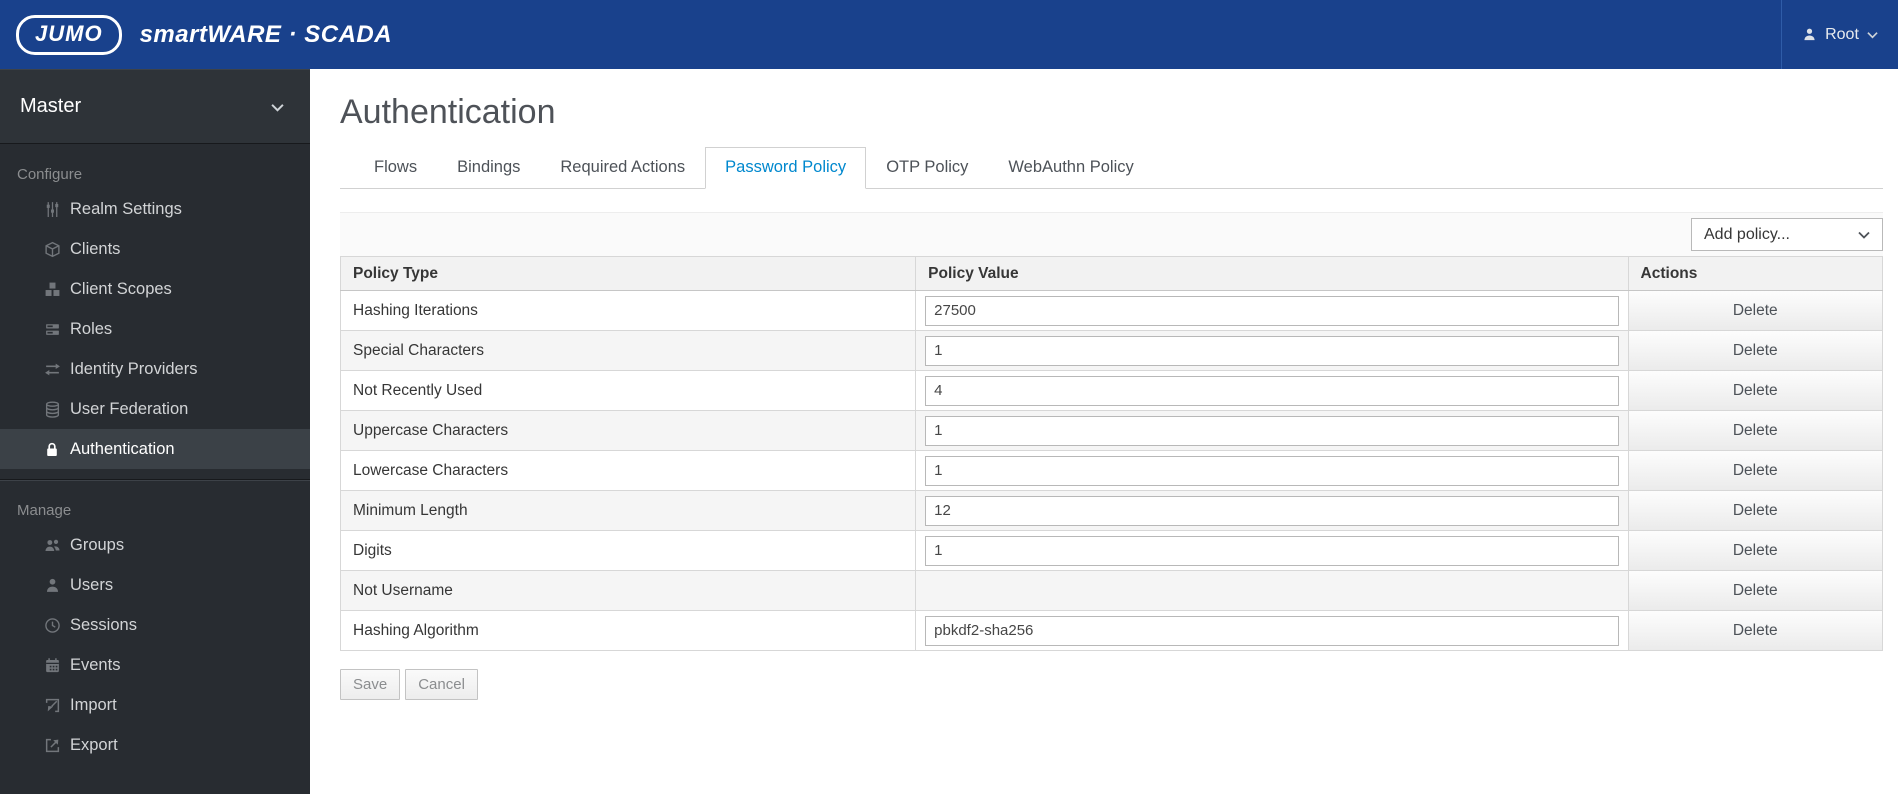 Image resolution: width=1898 pixels, height=794 pixels. Describe the element at coordinates (155, 409) in the screenshot. I see `sidebar-item-user-federation: User Federation` at that location.